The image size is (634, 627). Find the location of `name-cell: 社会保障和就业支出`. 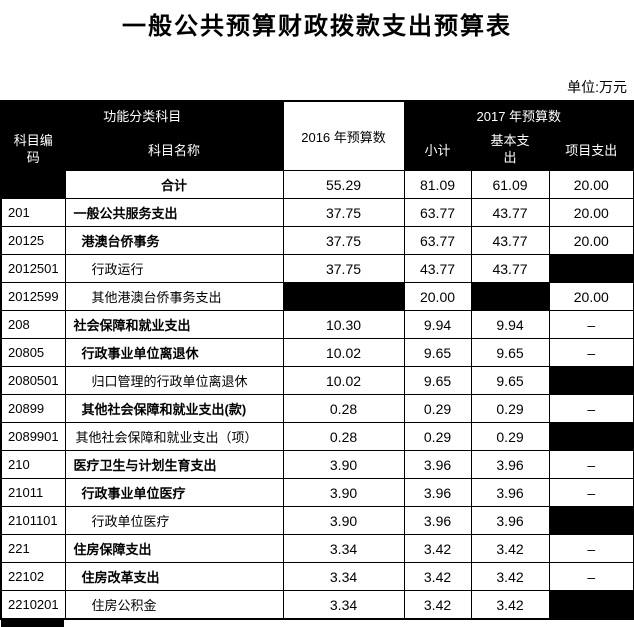

name-cell: 社会保障和就业支出 is located at coordinates (174, 324).